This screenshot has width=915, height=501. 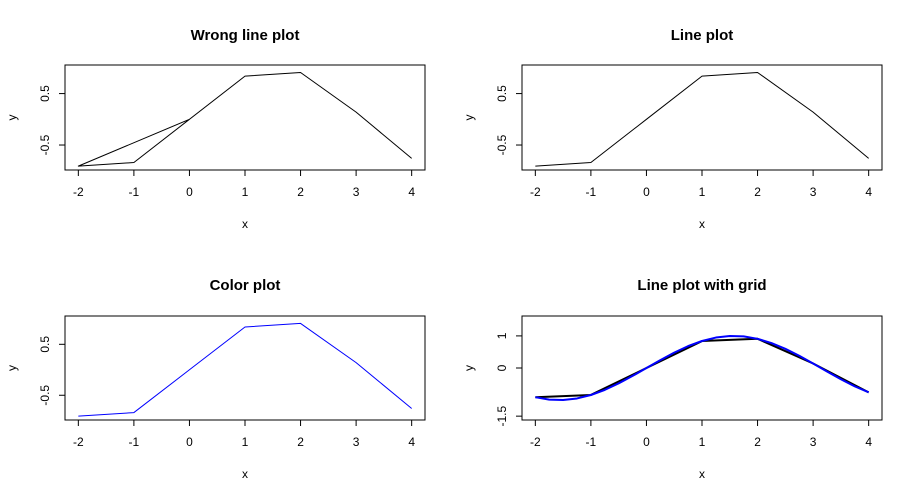 I want to click on y-tick-label: 1, so click(x=502, y=335).